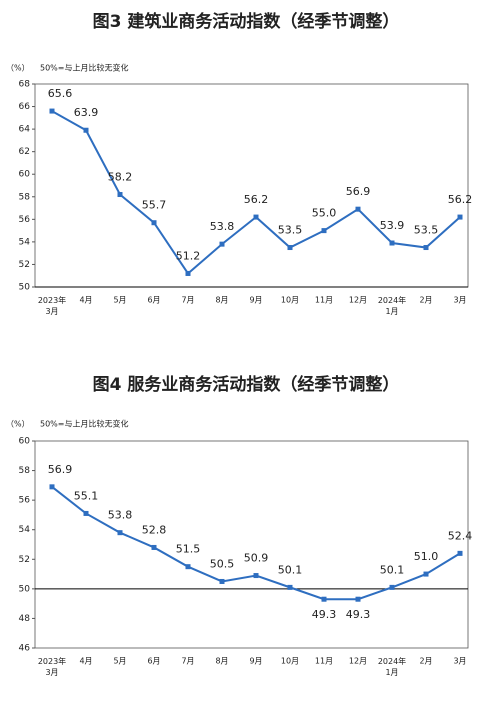  What do you see at coordinates (24, 152) in the screenshot?
I see `y-tick-label: 62` at bounding box center [24, 152].